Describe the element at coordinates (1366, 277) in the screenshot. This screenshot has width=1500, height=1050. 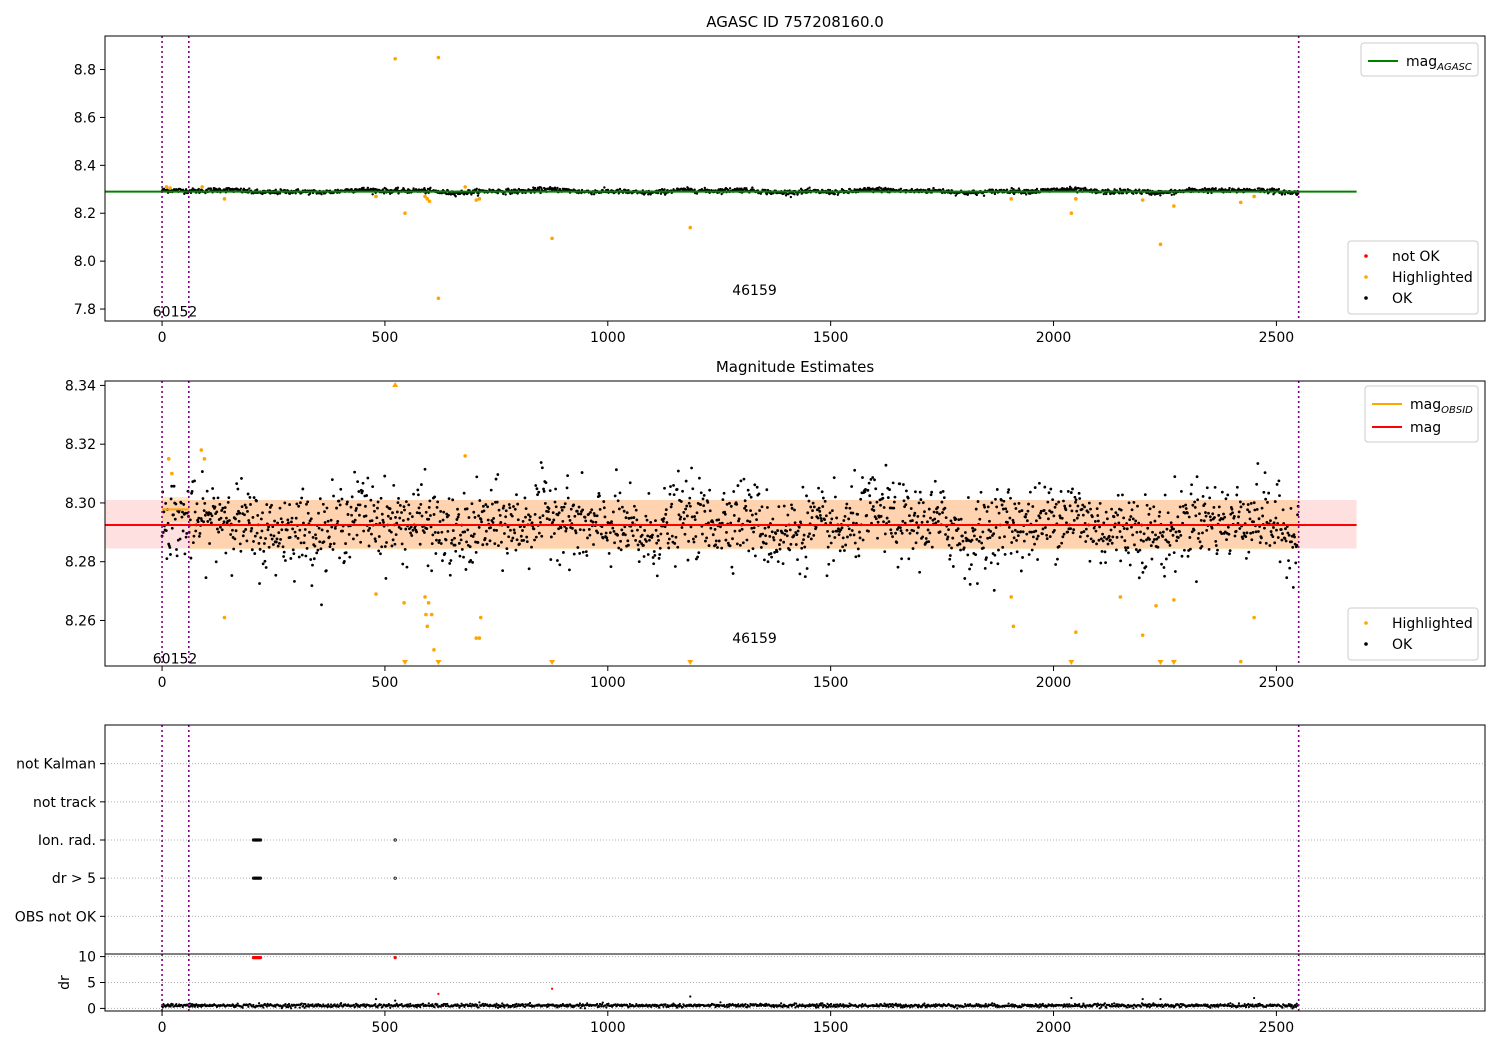
I see `agasc-legend-point-swatch` at that location.